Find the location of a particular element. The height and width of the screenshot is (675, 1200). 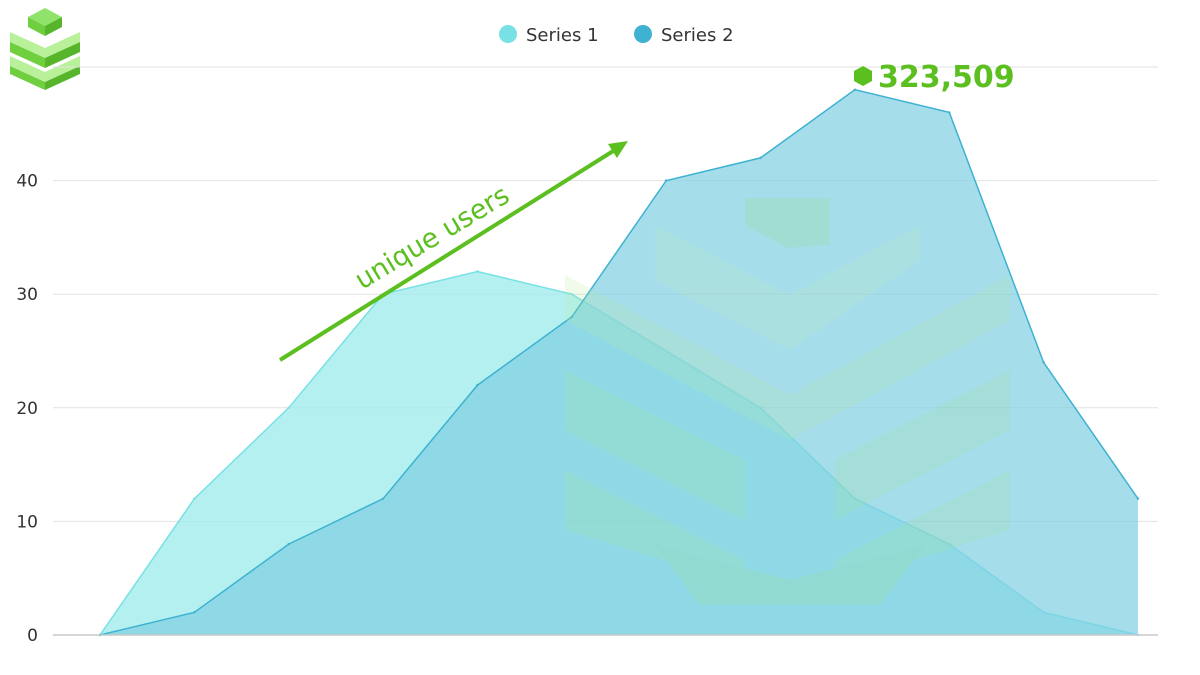

logo-icon is located at coordinates (45, 49).